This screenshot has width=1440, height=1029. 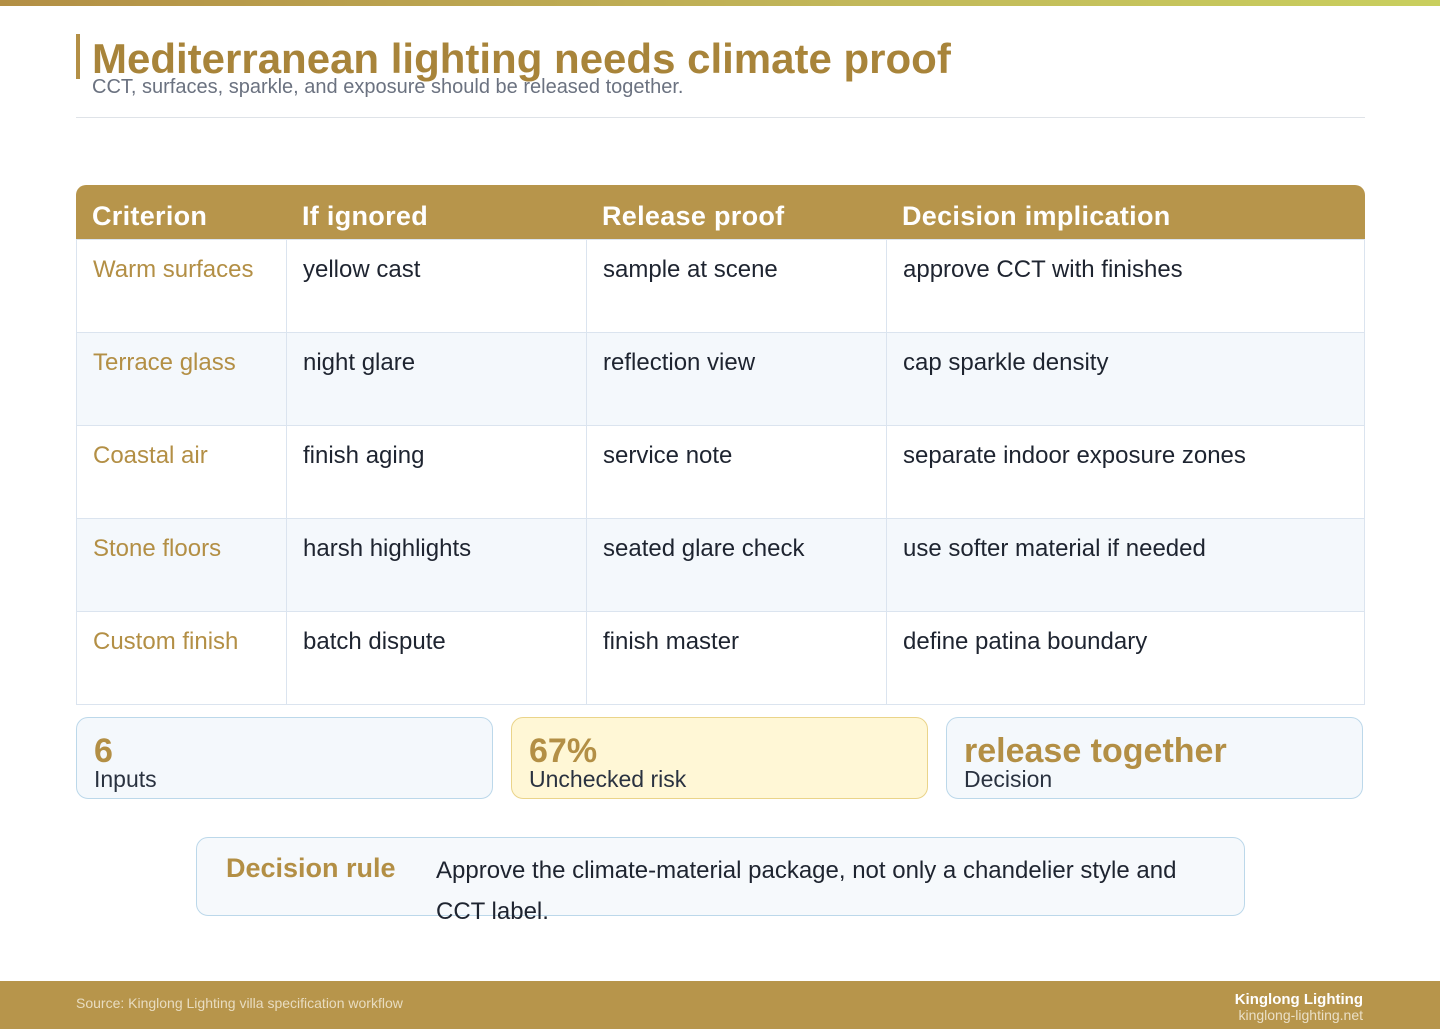 What do you see at coordinates (150, 216) in the screenshot?
I see `column-header-criterion: Criterion` at bounding box center [150, 216].